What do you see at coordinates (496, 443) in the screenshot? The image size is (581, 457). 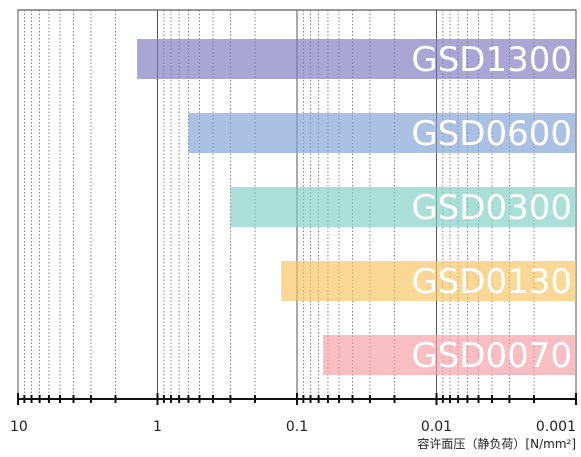 I see `x-axis-label: 容许面压（静负荷）[N/mm²]` at bounding box center [496, 443].